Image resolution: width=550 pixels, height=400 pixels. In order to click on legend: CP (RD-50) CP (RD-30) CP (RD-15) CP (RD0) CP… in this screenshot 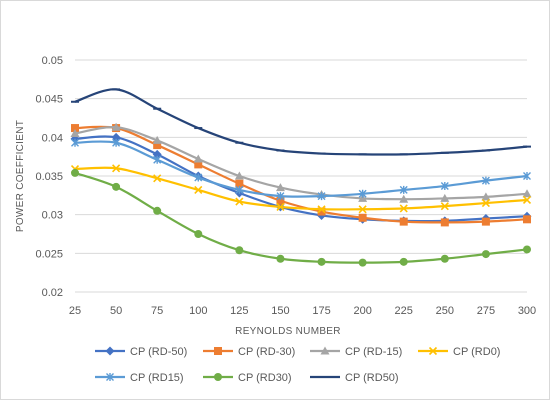, I will do `click(297, 365)`.